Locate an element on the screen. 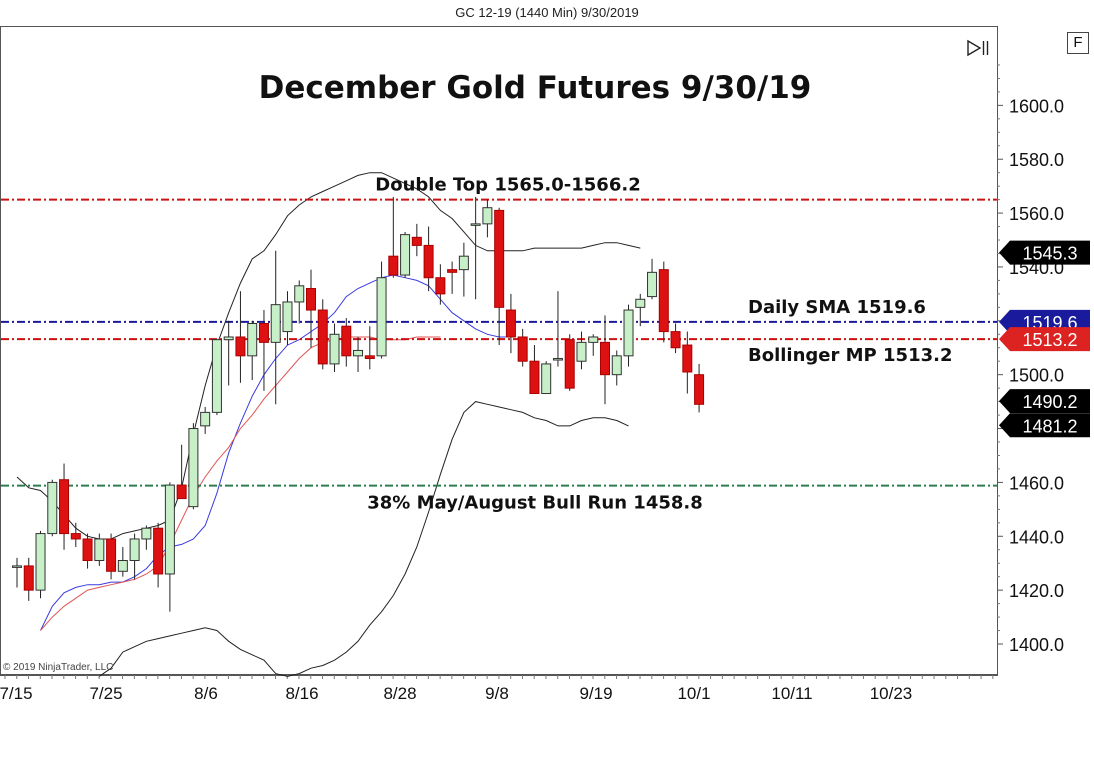 Image resolution: width=1094 pixels, height=762 pixels. price-tag-label: 1513.2 is located at coordinates (1049, 340).